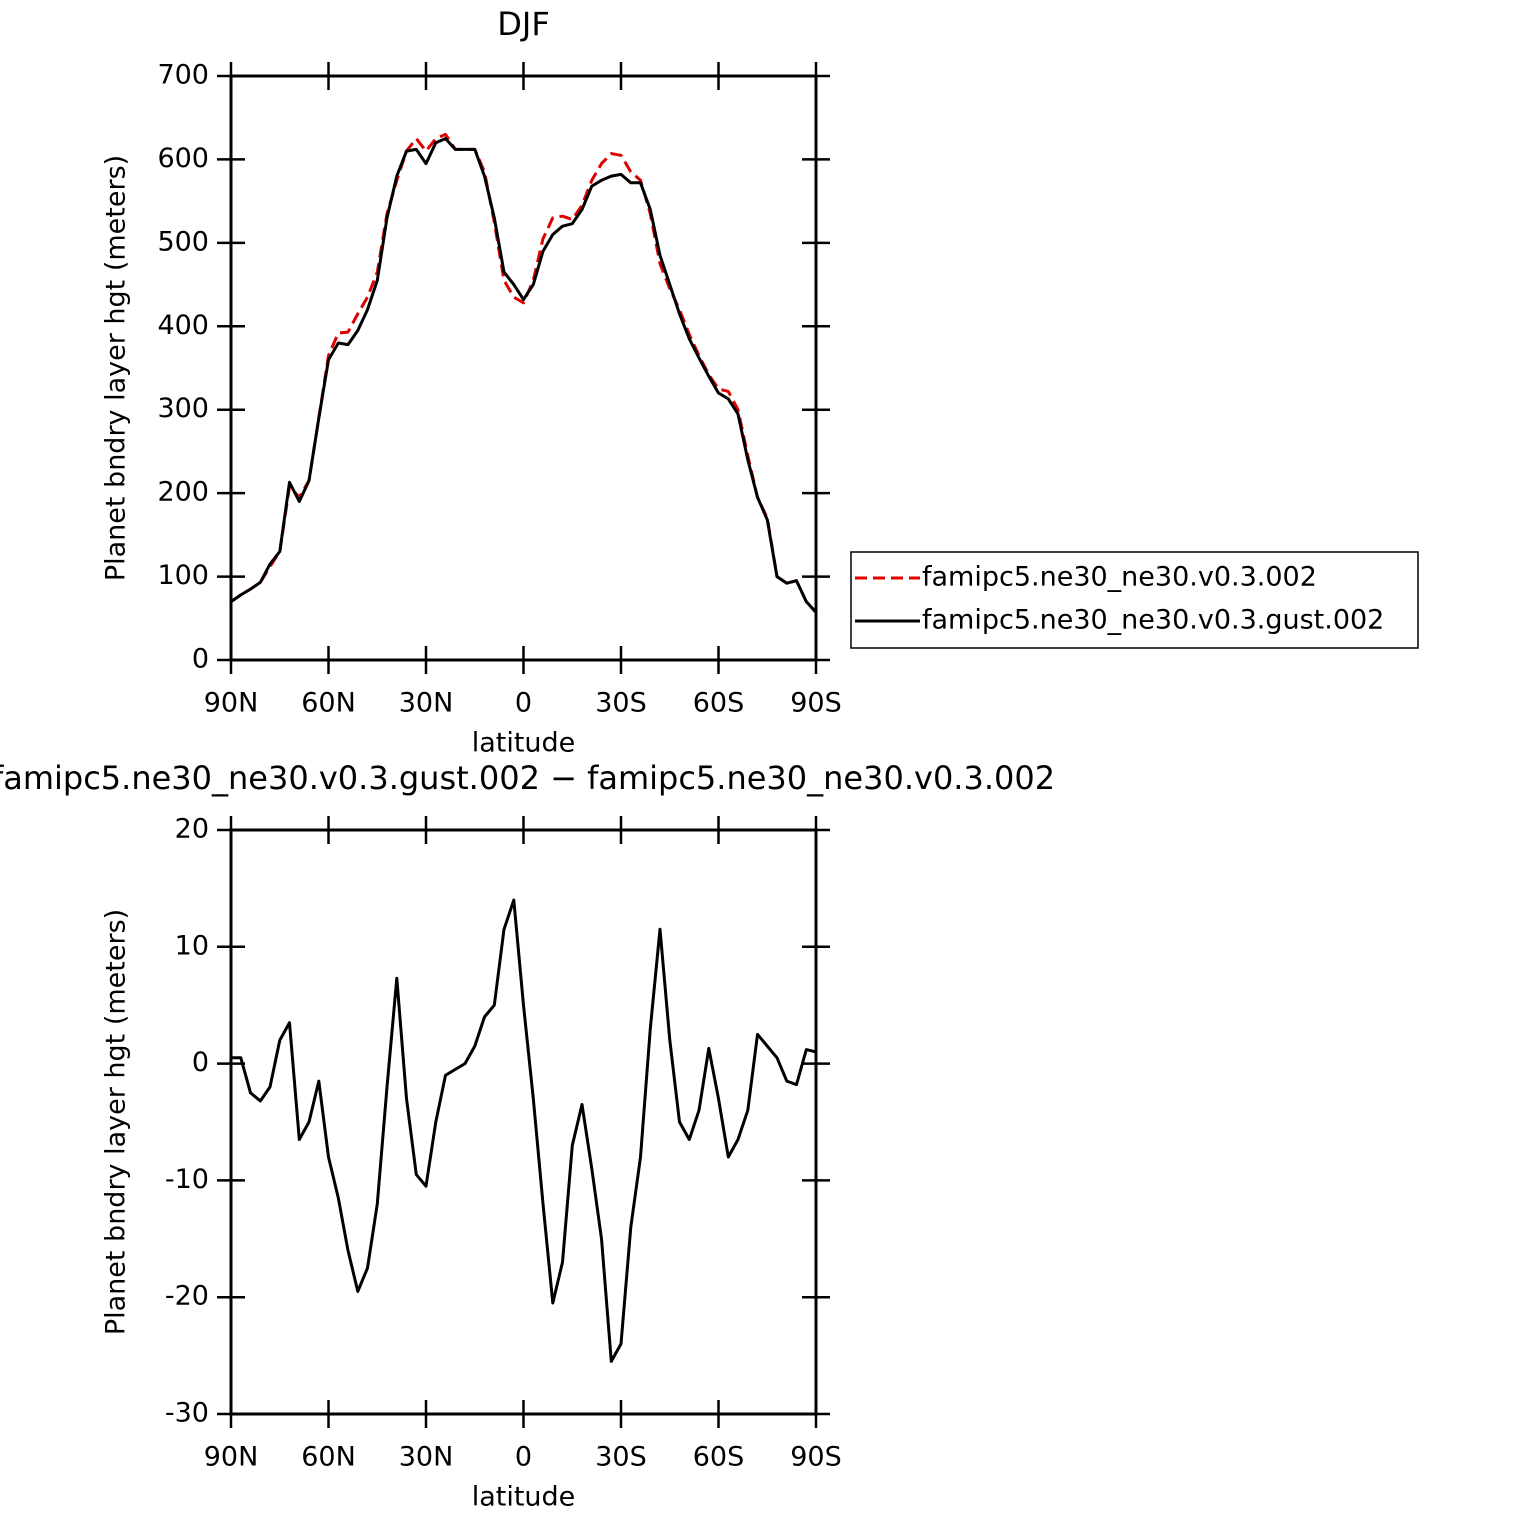  I want to click on y-tick-label: 200, so click(183, 492).